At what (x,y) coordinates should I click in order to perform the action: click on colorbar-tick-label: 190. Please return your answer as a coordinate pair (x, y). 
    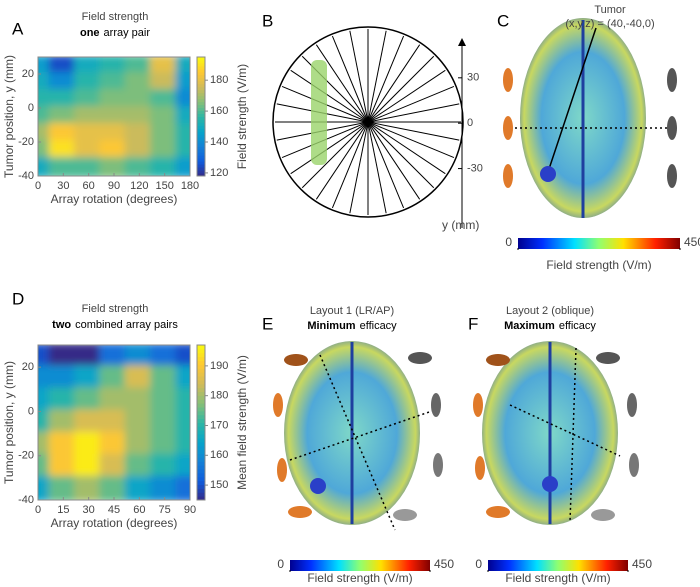
    Looking at the image, I should click on (219, 366).